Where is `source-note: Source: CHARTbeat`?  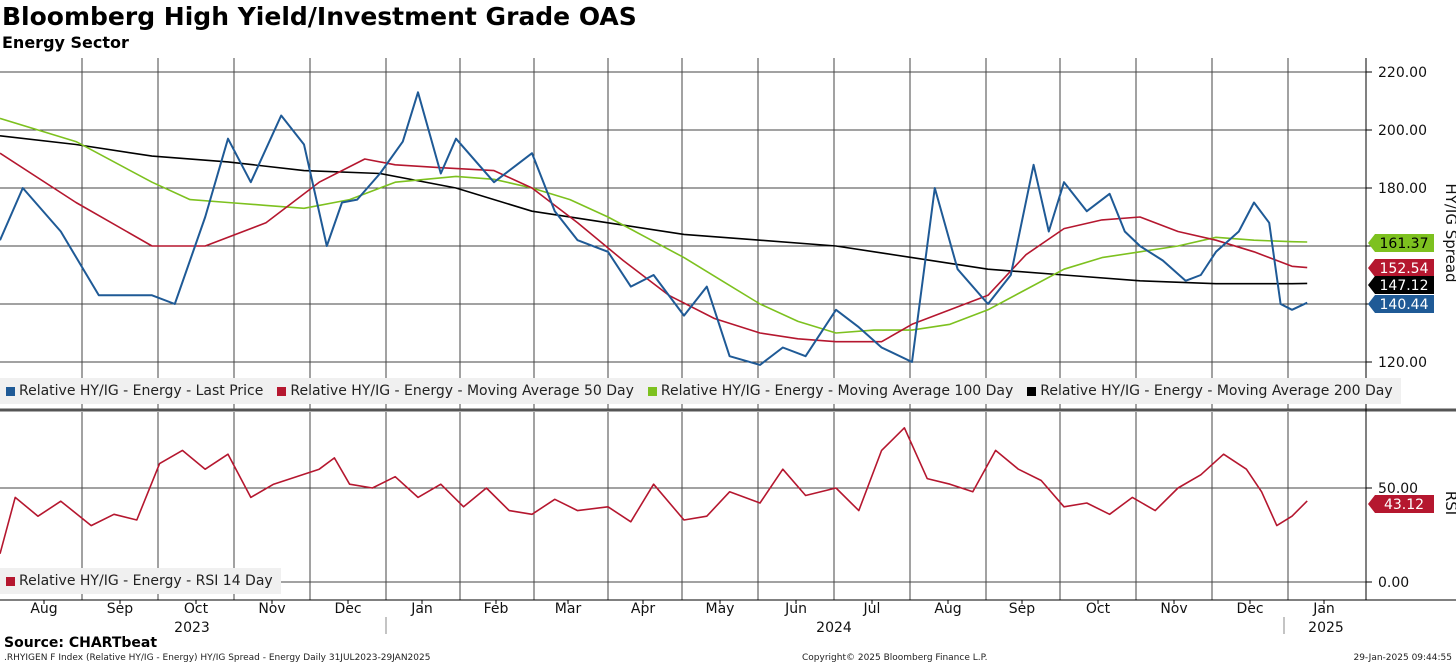 source-note: Source: CHARTbeat is located at coordinates (81, 643).